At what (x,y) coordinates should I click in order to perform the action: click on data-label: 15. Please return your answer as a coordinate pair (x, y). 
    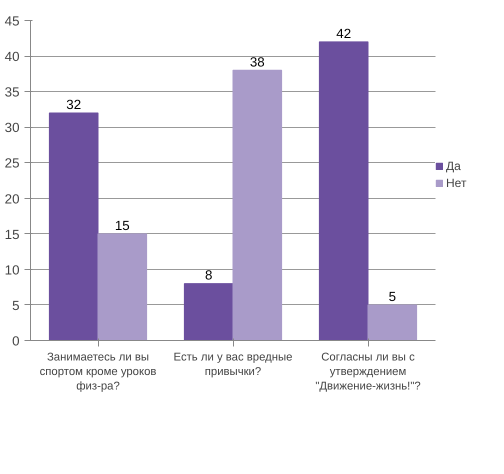
    Looking at the image, I should click on (122, 225).